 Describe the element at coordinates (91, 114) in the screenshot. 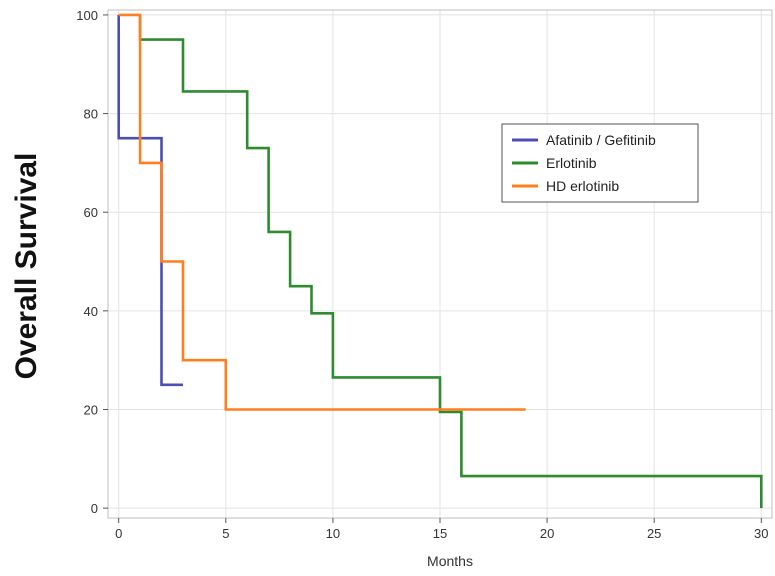

I see `y-tick-label: 80` at that location.